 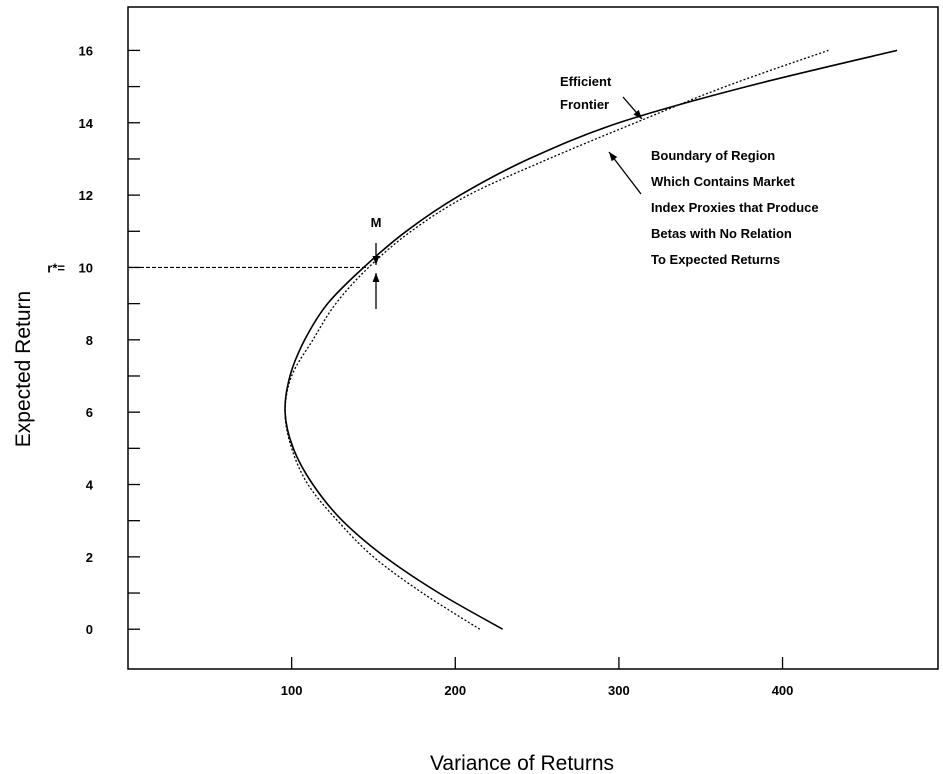 I want to click on y-tick-label: 0, so click(x=89, y=629).